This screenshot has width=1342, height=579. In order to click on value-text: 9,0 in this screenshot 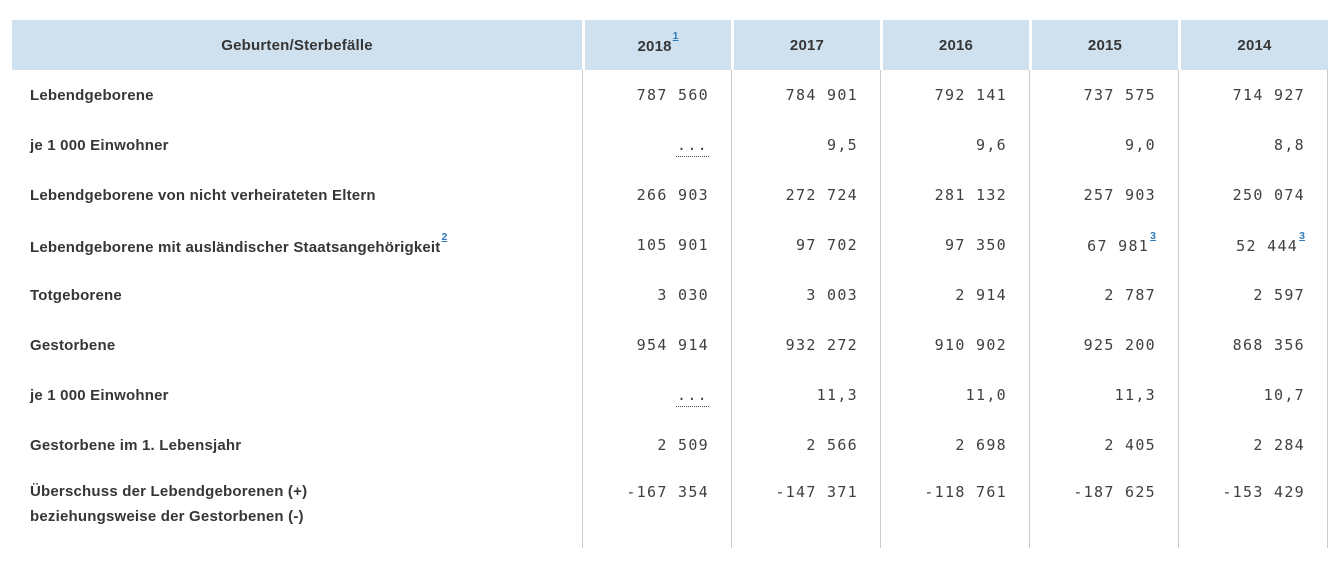, I will do `click(1140, 145)`.